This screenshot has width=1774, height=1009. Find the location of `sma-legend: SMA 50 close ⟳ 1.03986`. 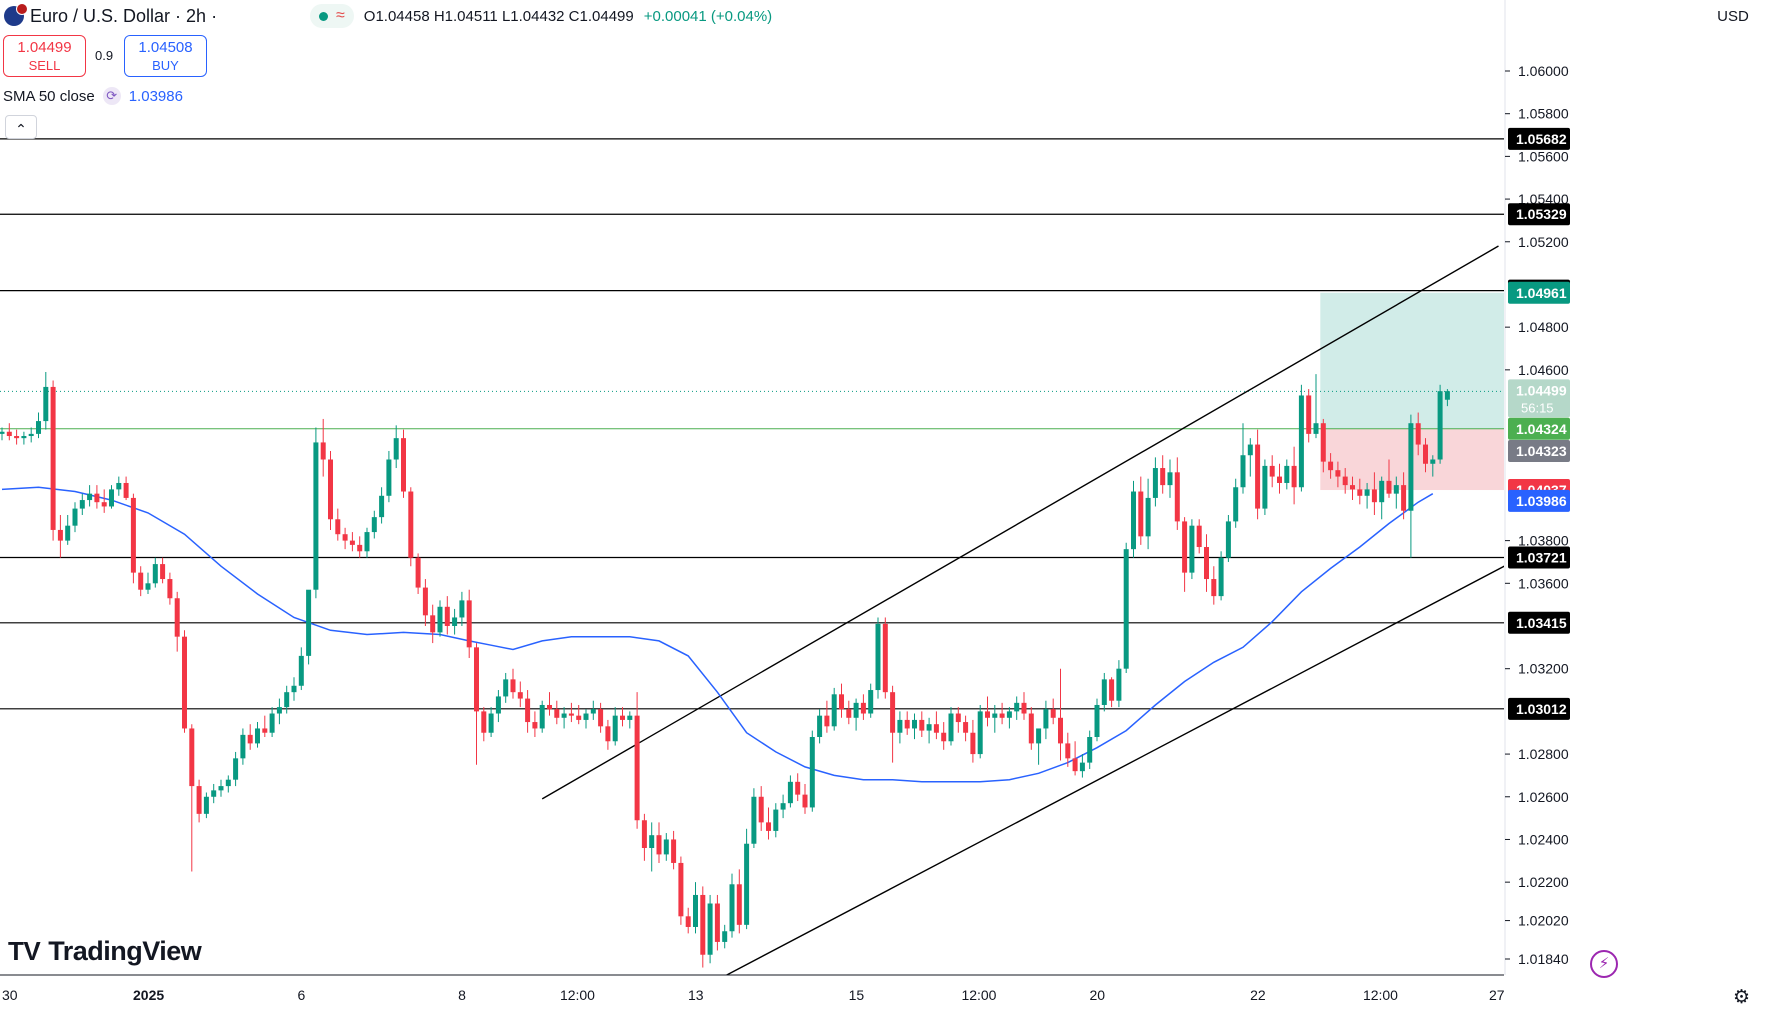

sma-legend: SMA 50 close ⟳ 1.03986 is located at coordinates (93, 96).